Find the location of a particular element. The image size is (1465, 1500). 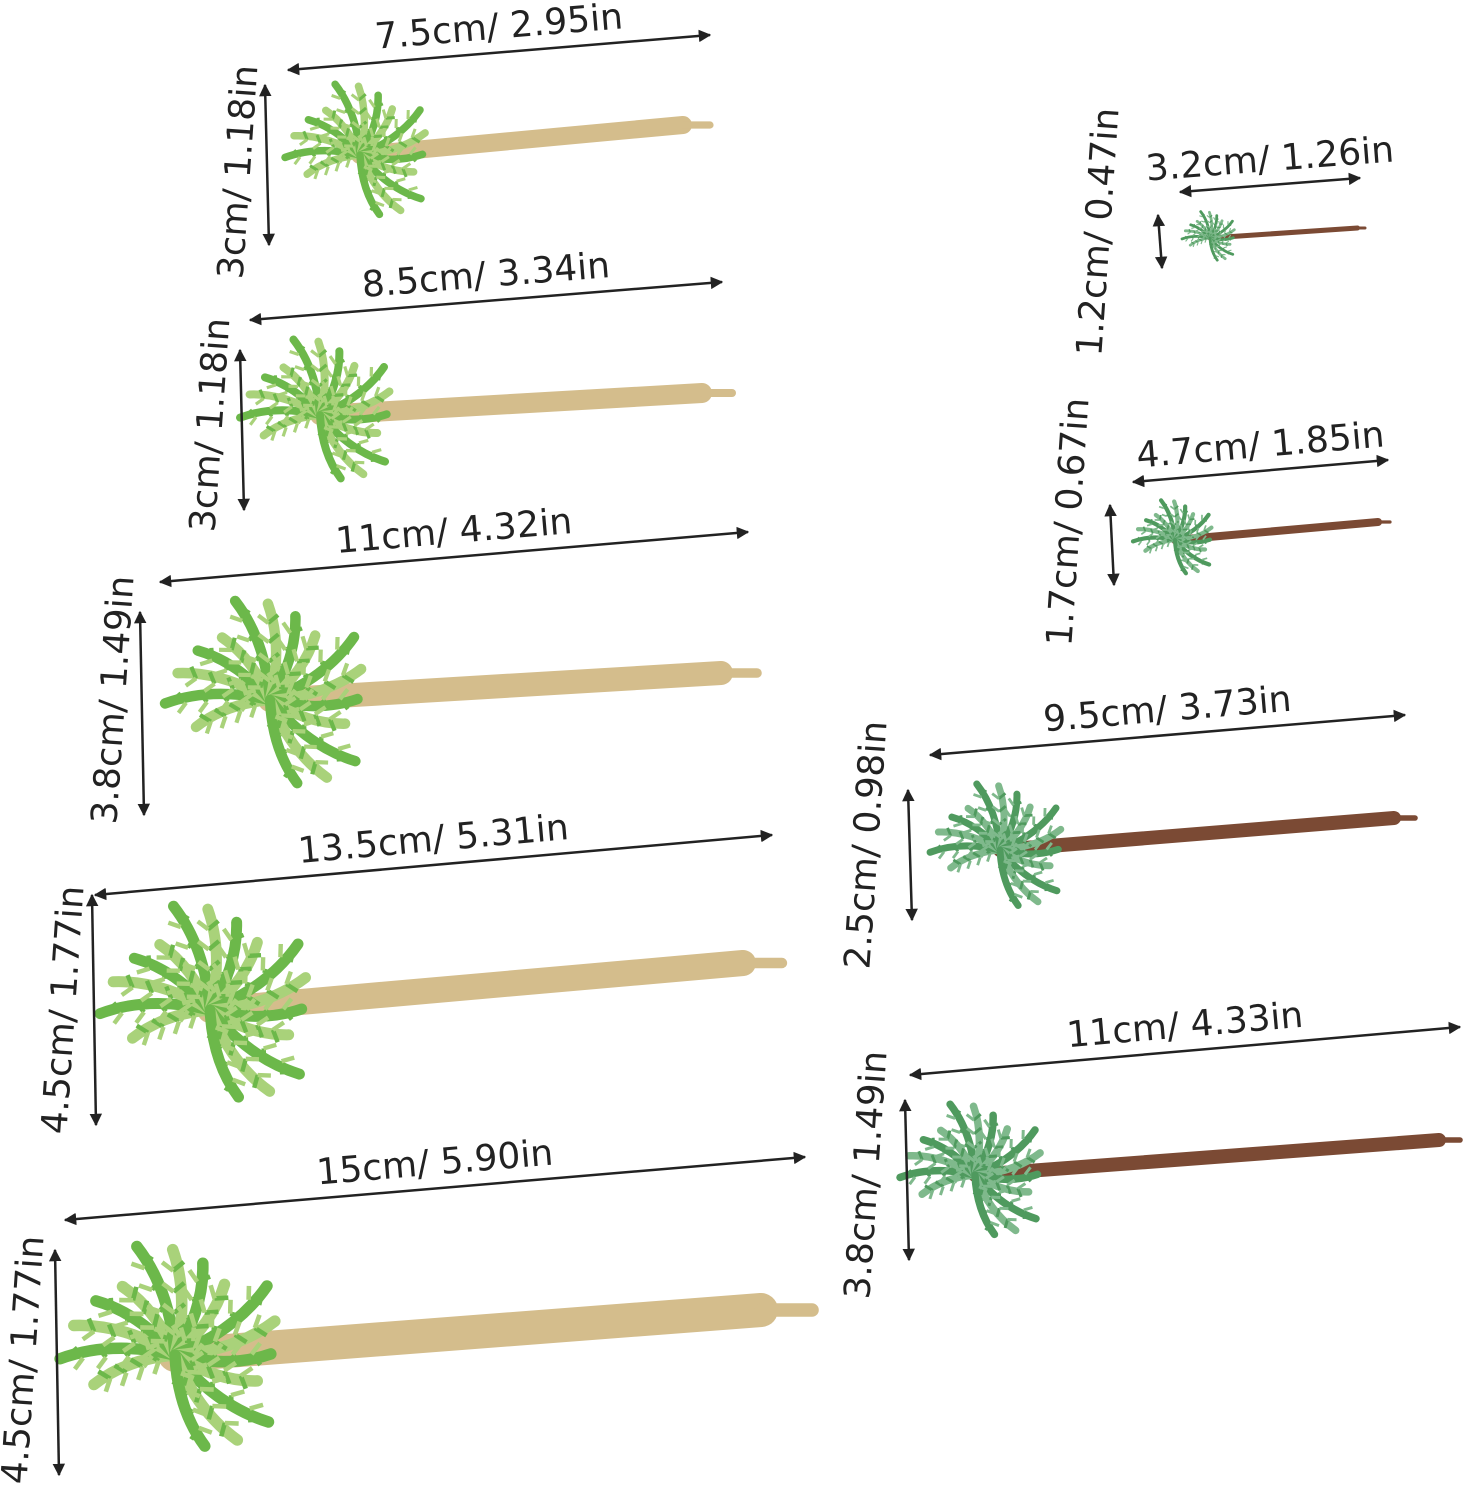

frond is located at coordinates (985, 1205).